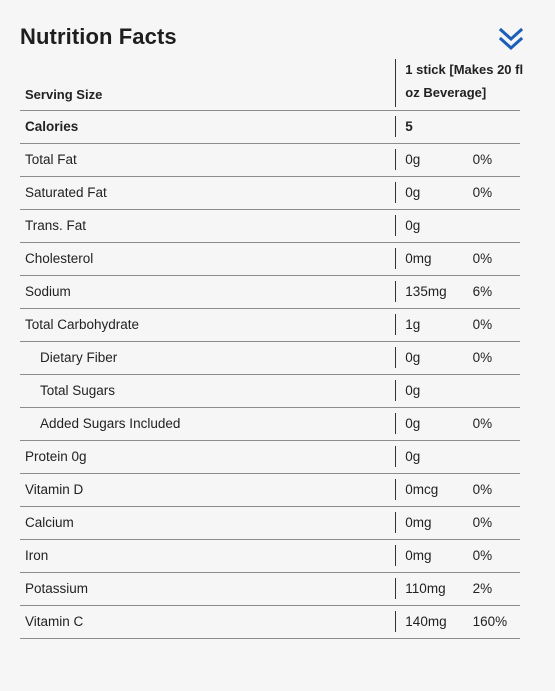 Image resolution: width=555 pixels, height=691 pixels. I want to click on nutrient-amount-cell: 1g, so click(426, 324).